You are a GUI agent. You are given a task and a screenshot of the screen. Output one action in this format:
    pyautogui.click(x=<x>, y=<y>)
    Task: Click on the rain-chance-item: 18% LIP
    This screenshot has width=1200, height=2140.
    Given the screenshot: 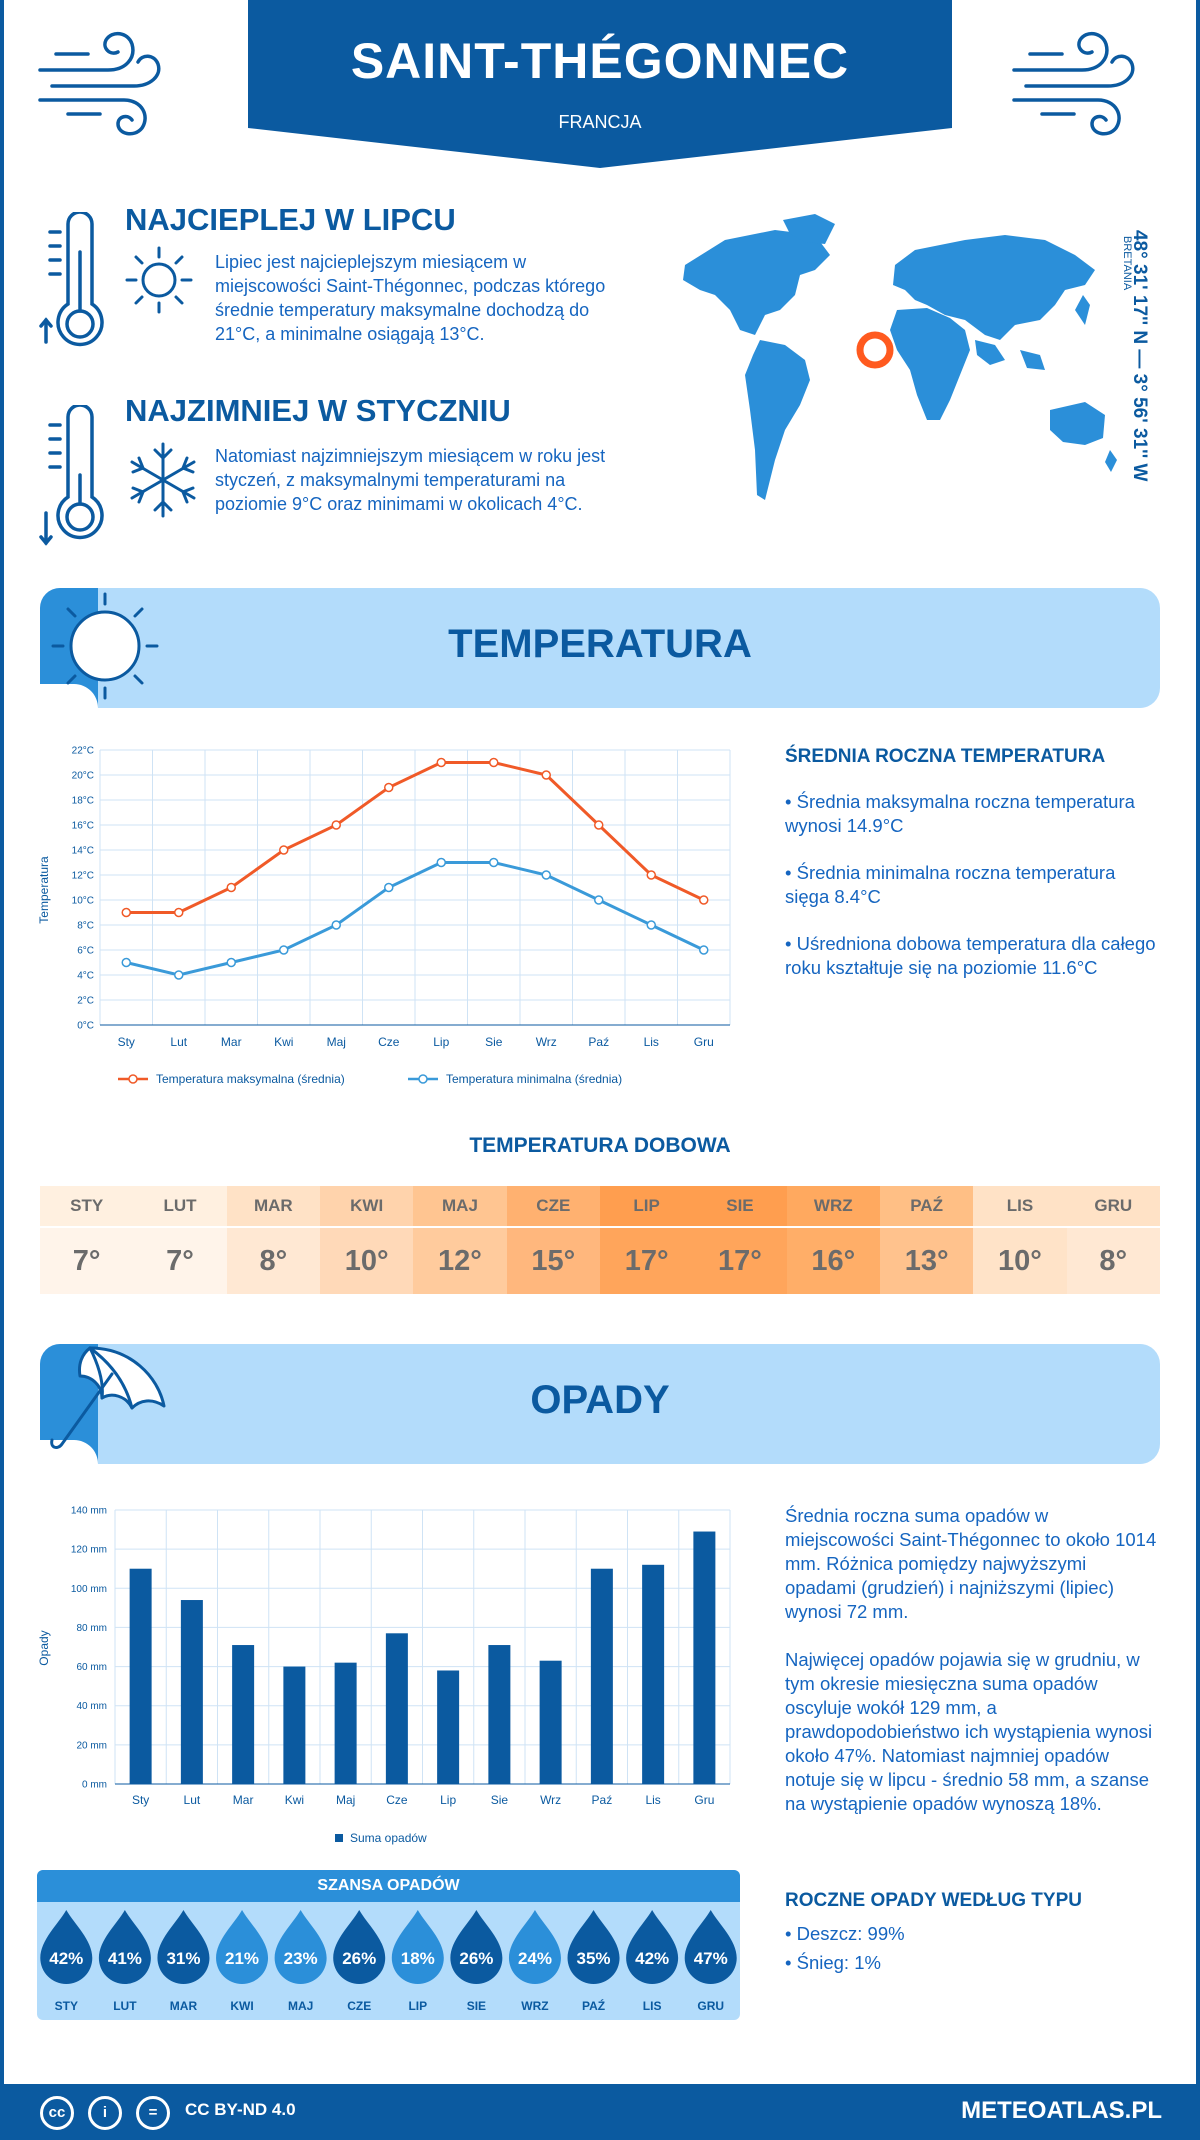 What is the action you would take?
    pyautogui.click(x=417, y=1961)
    